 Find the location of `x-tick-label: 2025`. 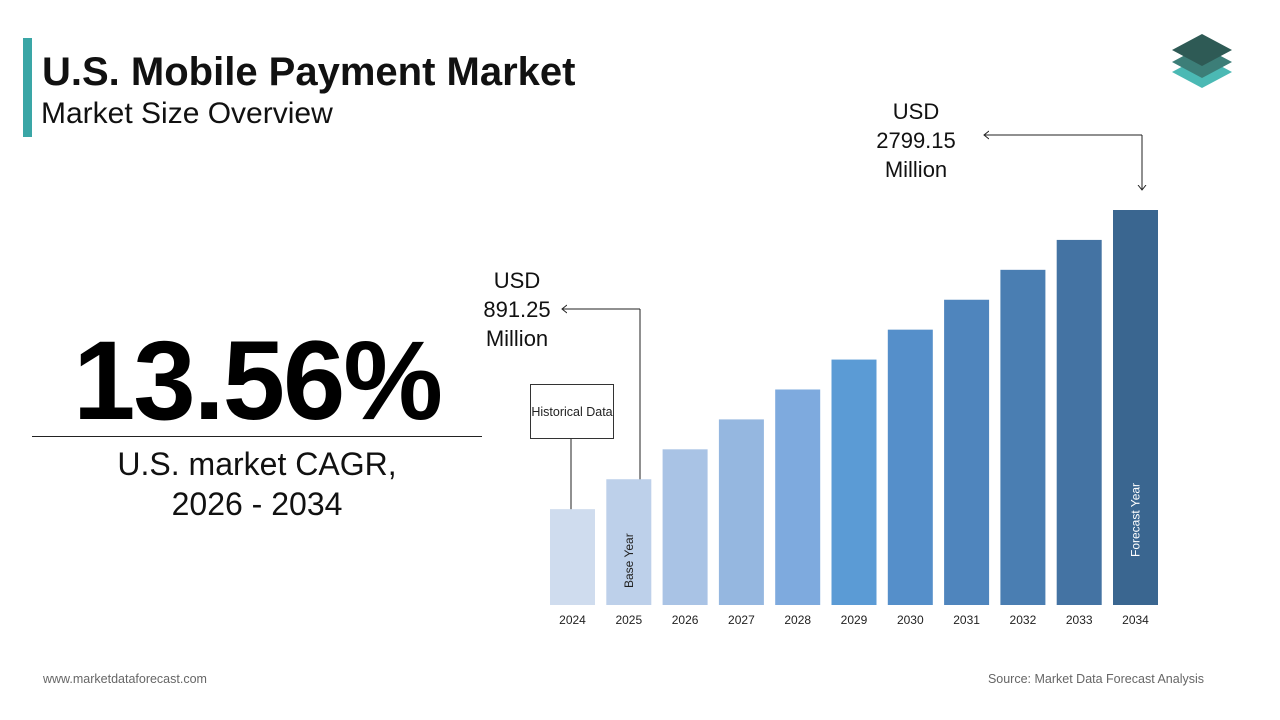

x-tick-label: 2025 is located at coordinates (628, 620).